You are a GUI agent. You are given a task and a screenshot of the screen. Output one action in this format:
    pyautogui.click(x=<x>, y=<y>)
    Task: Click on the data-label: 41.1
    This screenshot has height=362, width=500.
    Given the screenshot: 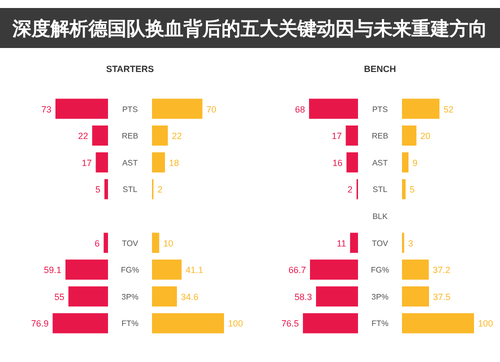 What is the action you would take?
    pyautogui.click(x=195, y=270)
    